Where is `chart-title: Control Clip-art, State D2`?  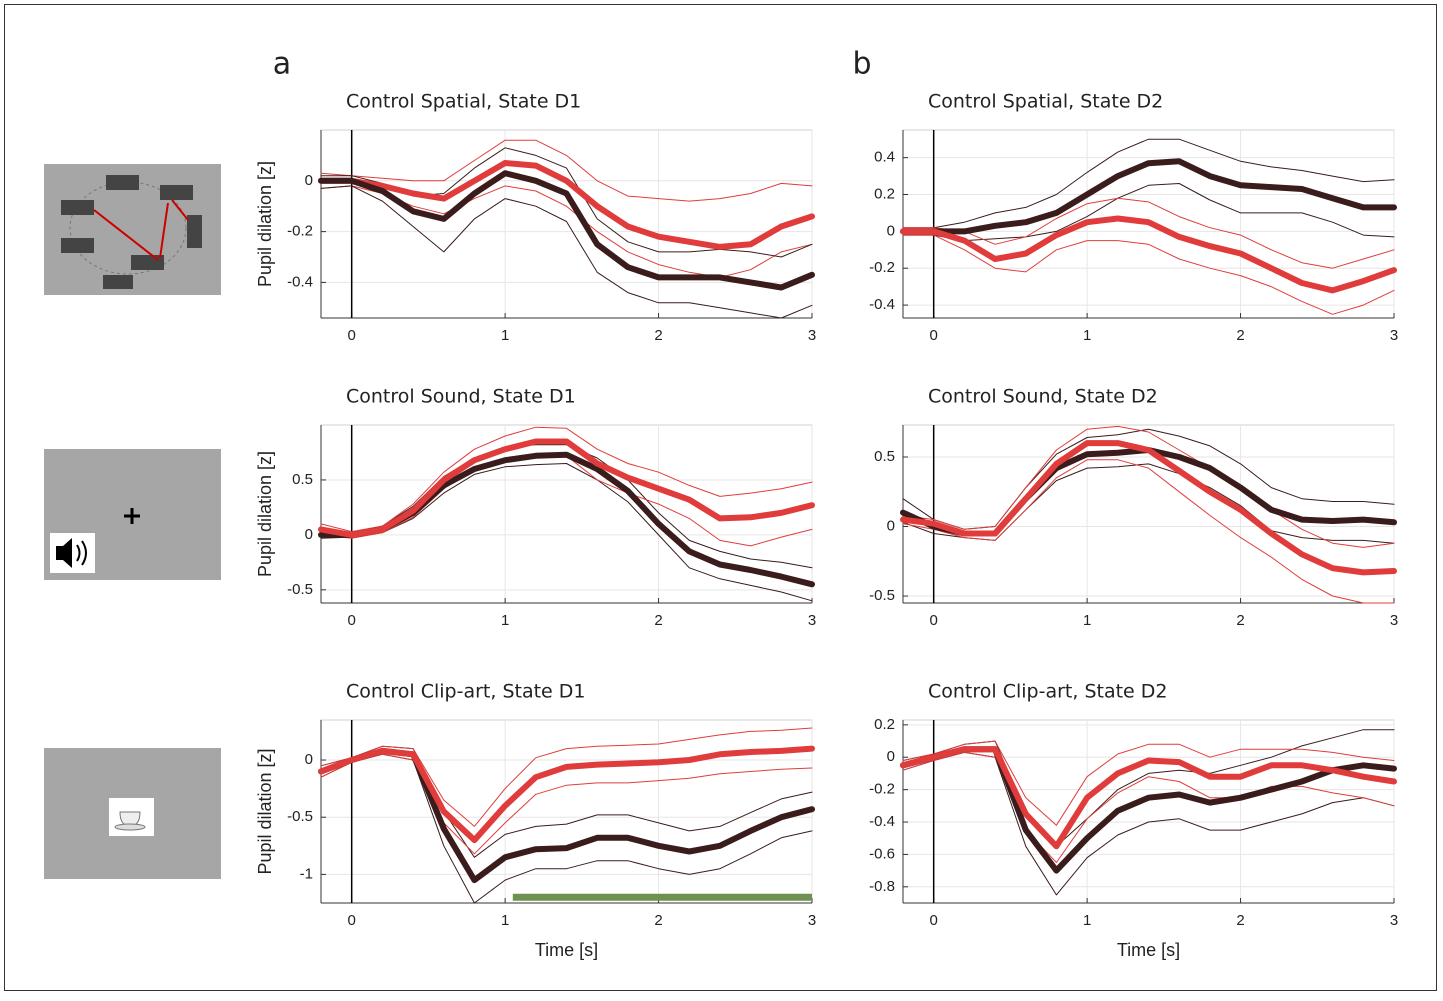
chart-title: Control Clip-art, State D2 is located at coordinates (1048, 692).